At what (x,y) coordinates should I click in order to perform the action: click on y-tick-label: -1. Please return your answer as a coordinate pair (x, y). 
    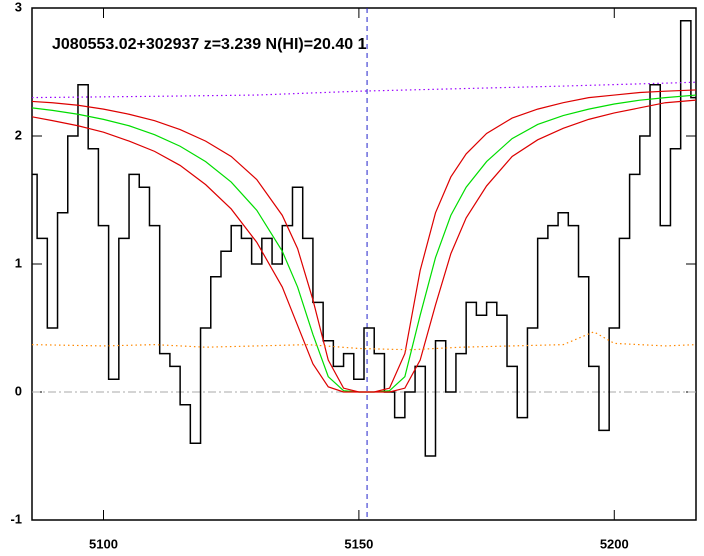
    Looking at the image, I should click on (16, 518).